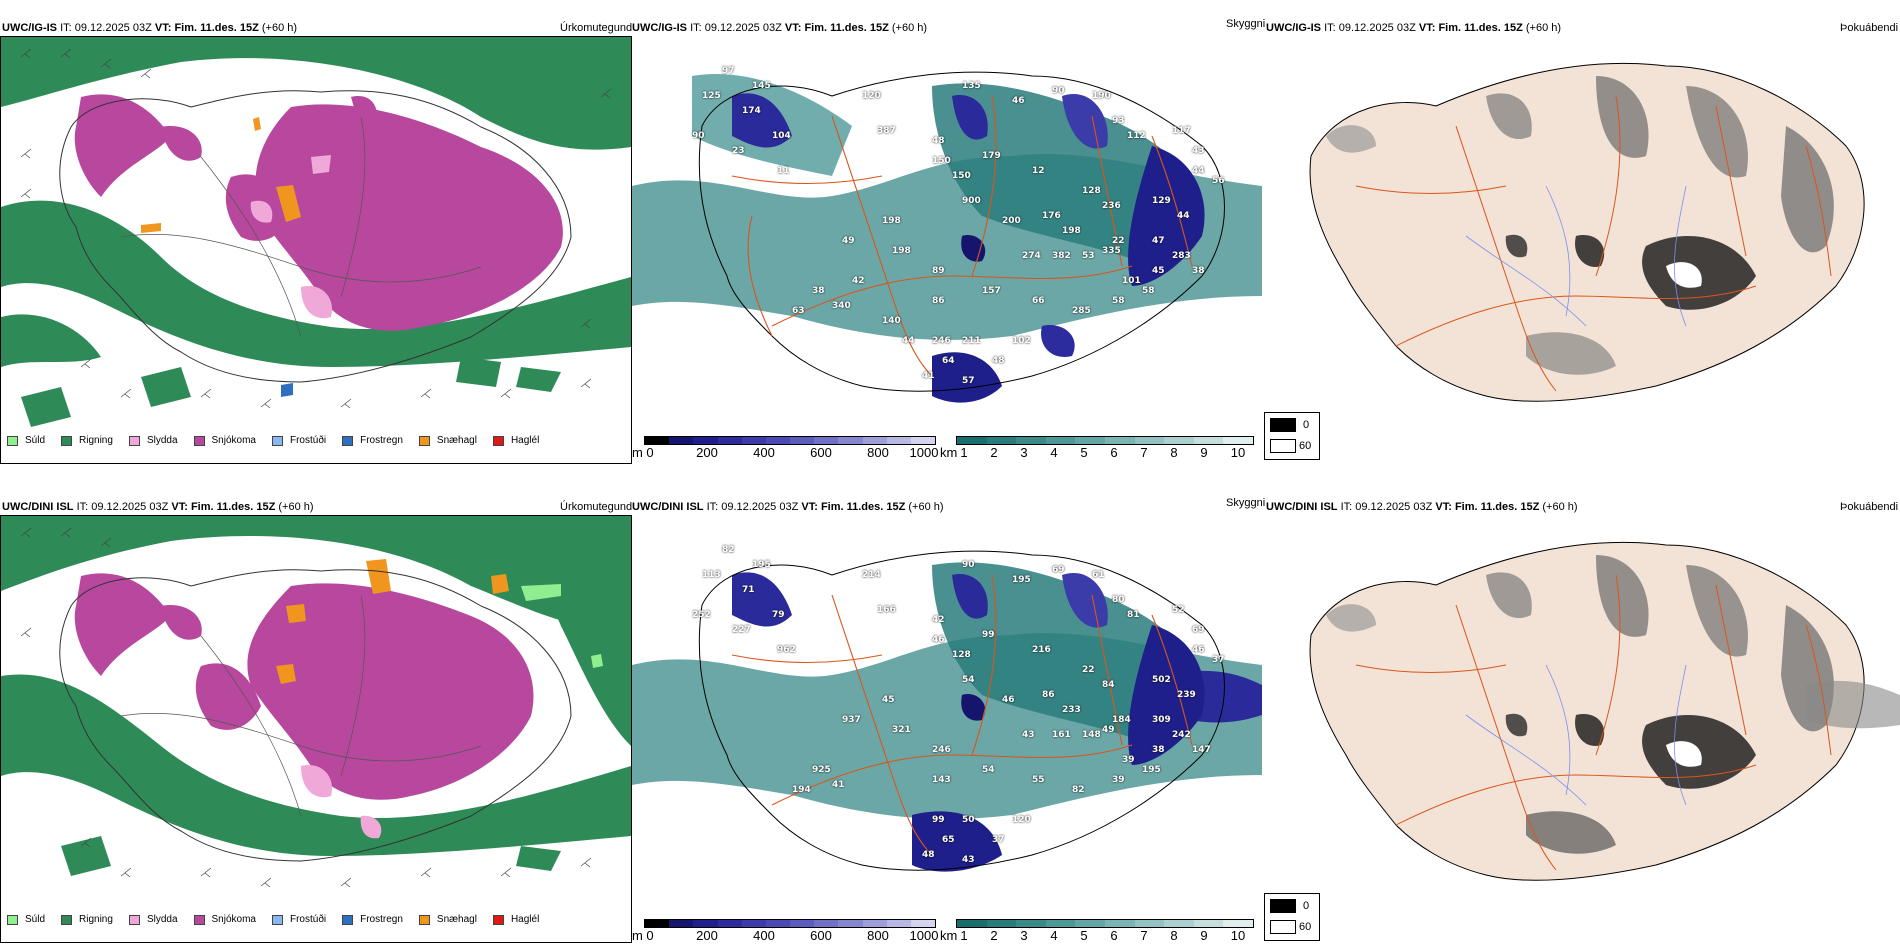 The width and height of the screenshot is (1900, 950). I want to click on model-name: UWC/DINI ISL, so click(668, 507).